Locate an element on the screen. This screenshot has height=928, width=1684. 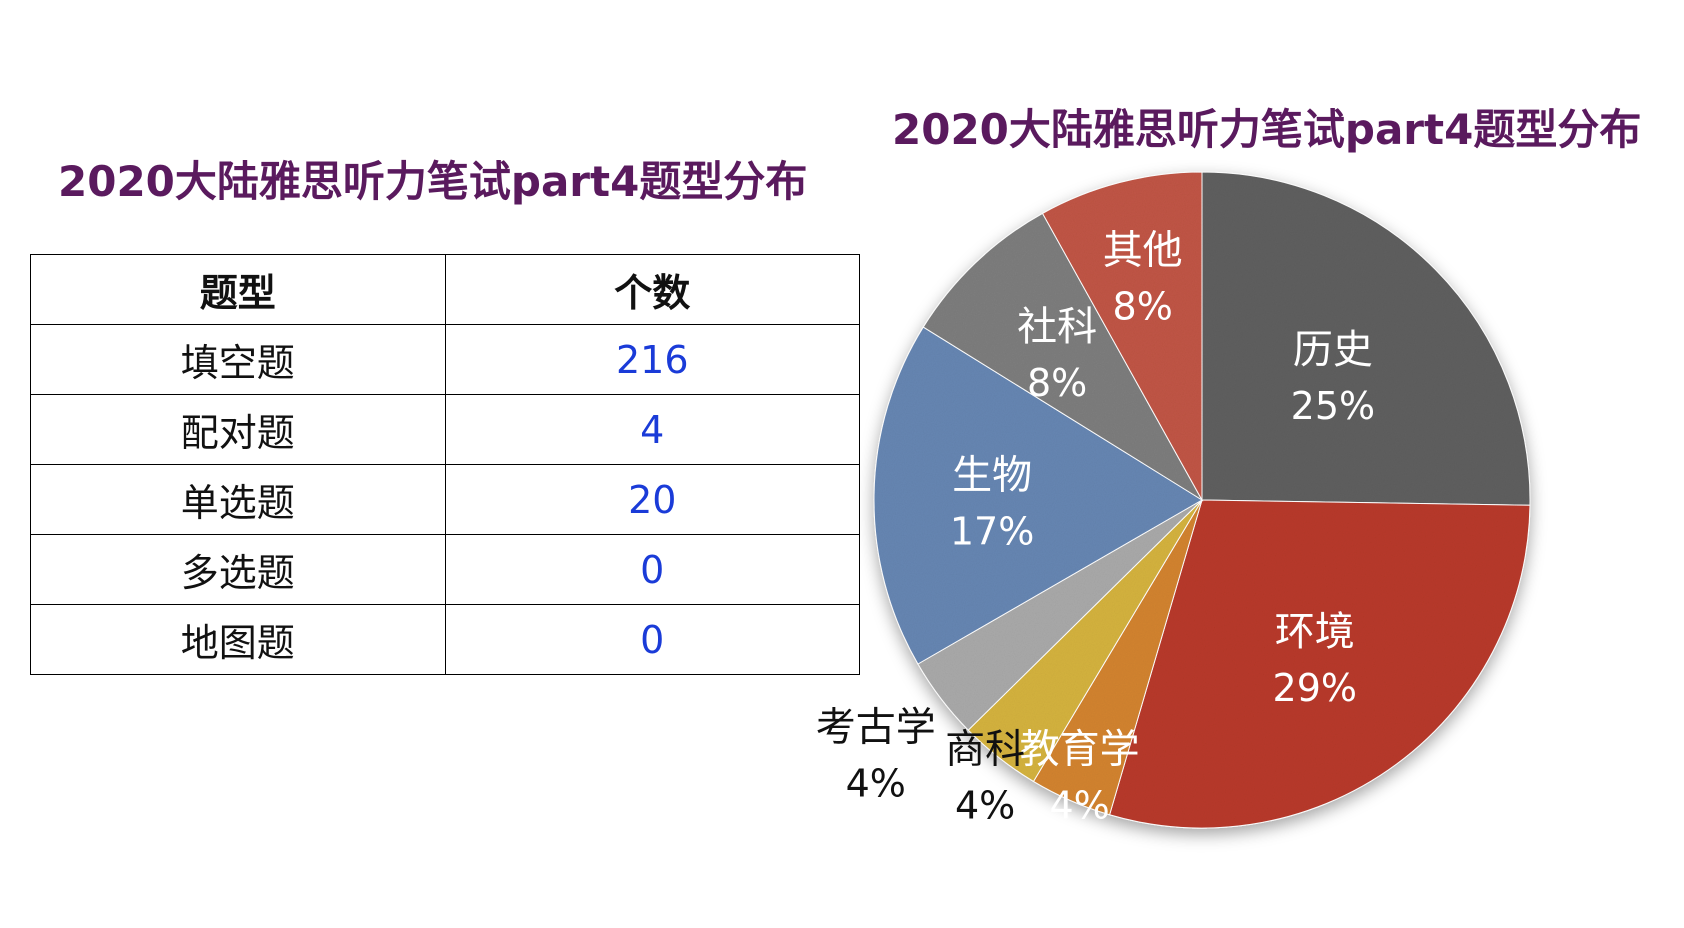
table-row: 配对题 4 is located at coordinates (445, 429).